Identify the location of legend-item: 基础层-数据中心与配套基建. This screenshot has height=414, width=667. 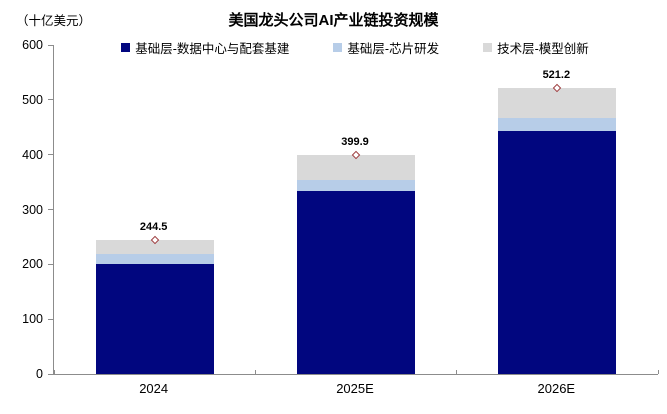
(205, 47).